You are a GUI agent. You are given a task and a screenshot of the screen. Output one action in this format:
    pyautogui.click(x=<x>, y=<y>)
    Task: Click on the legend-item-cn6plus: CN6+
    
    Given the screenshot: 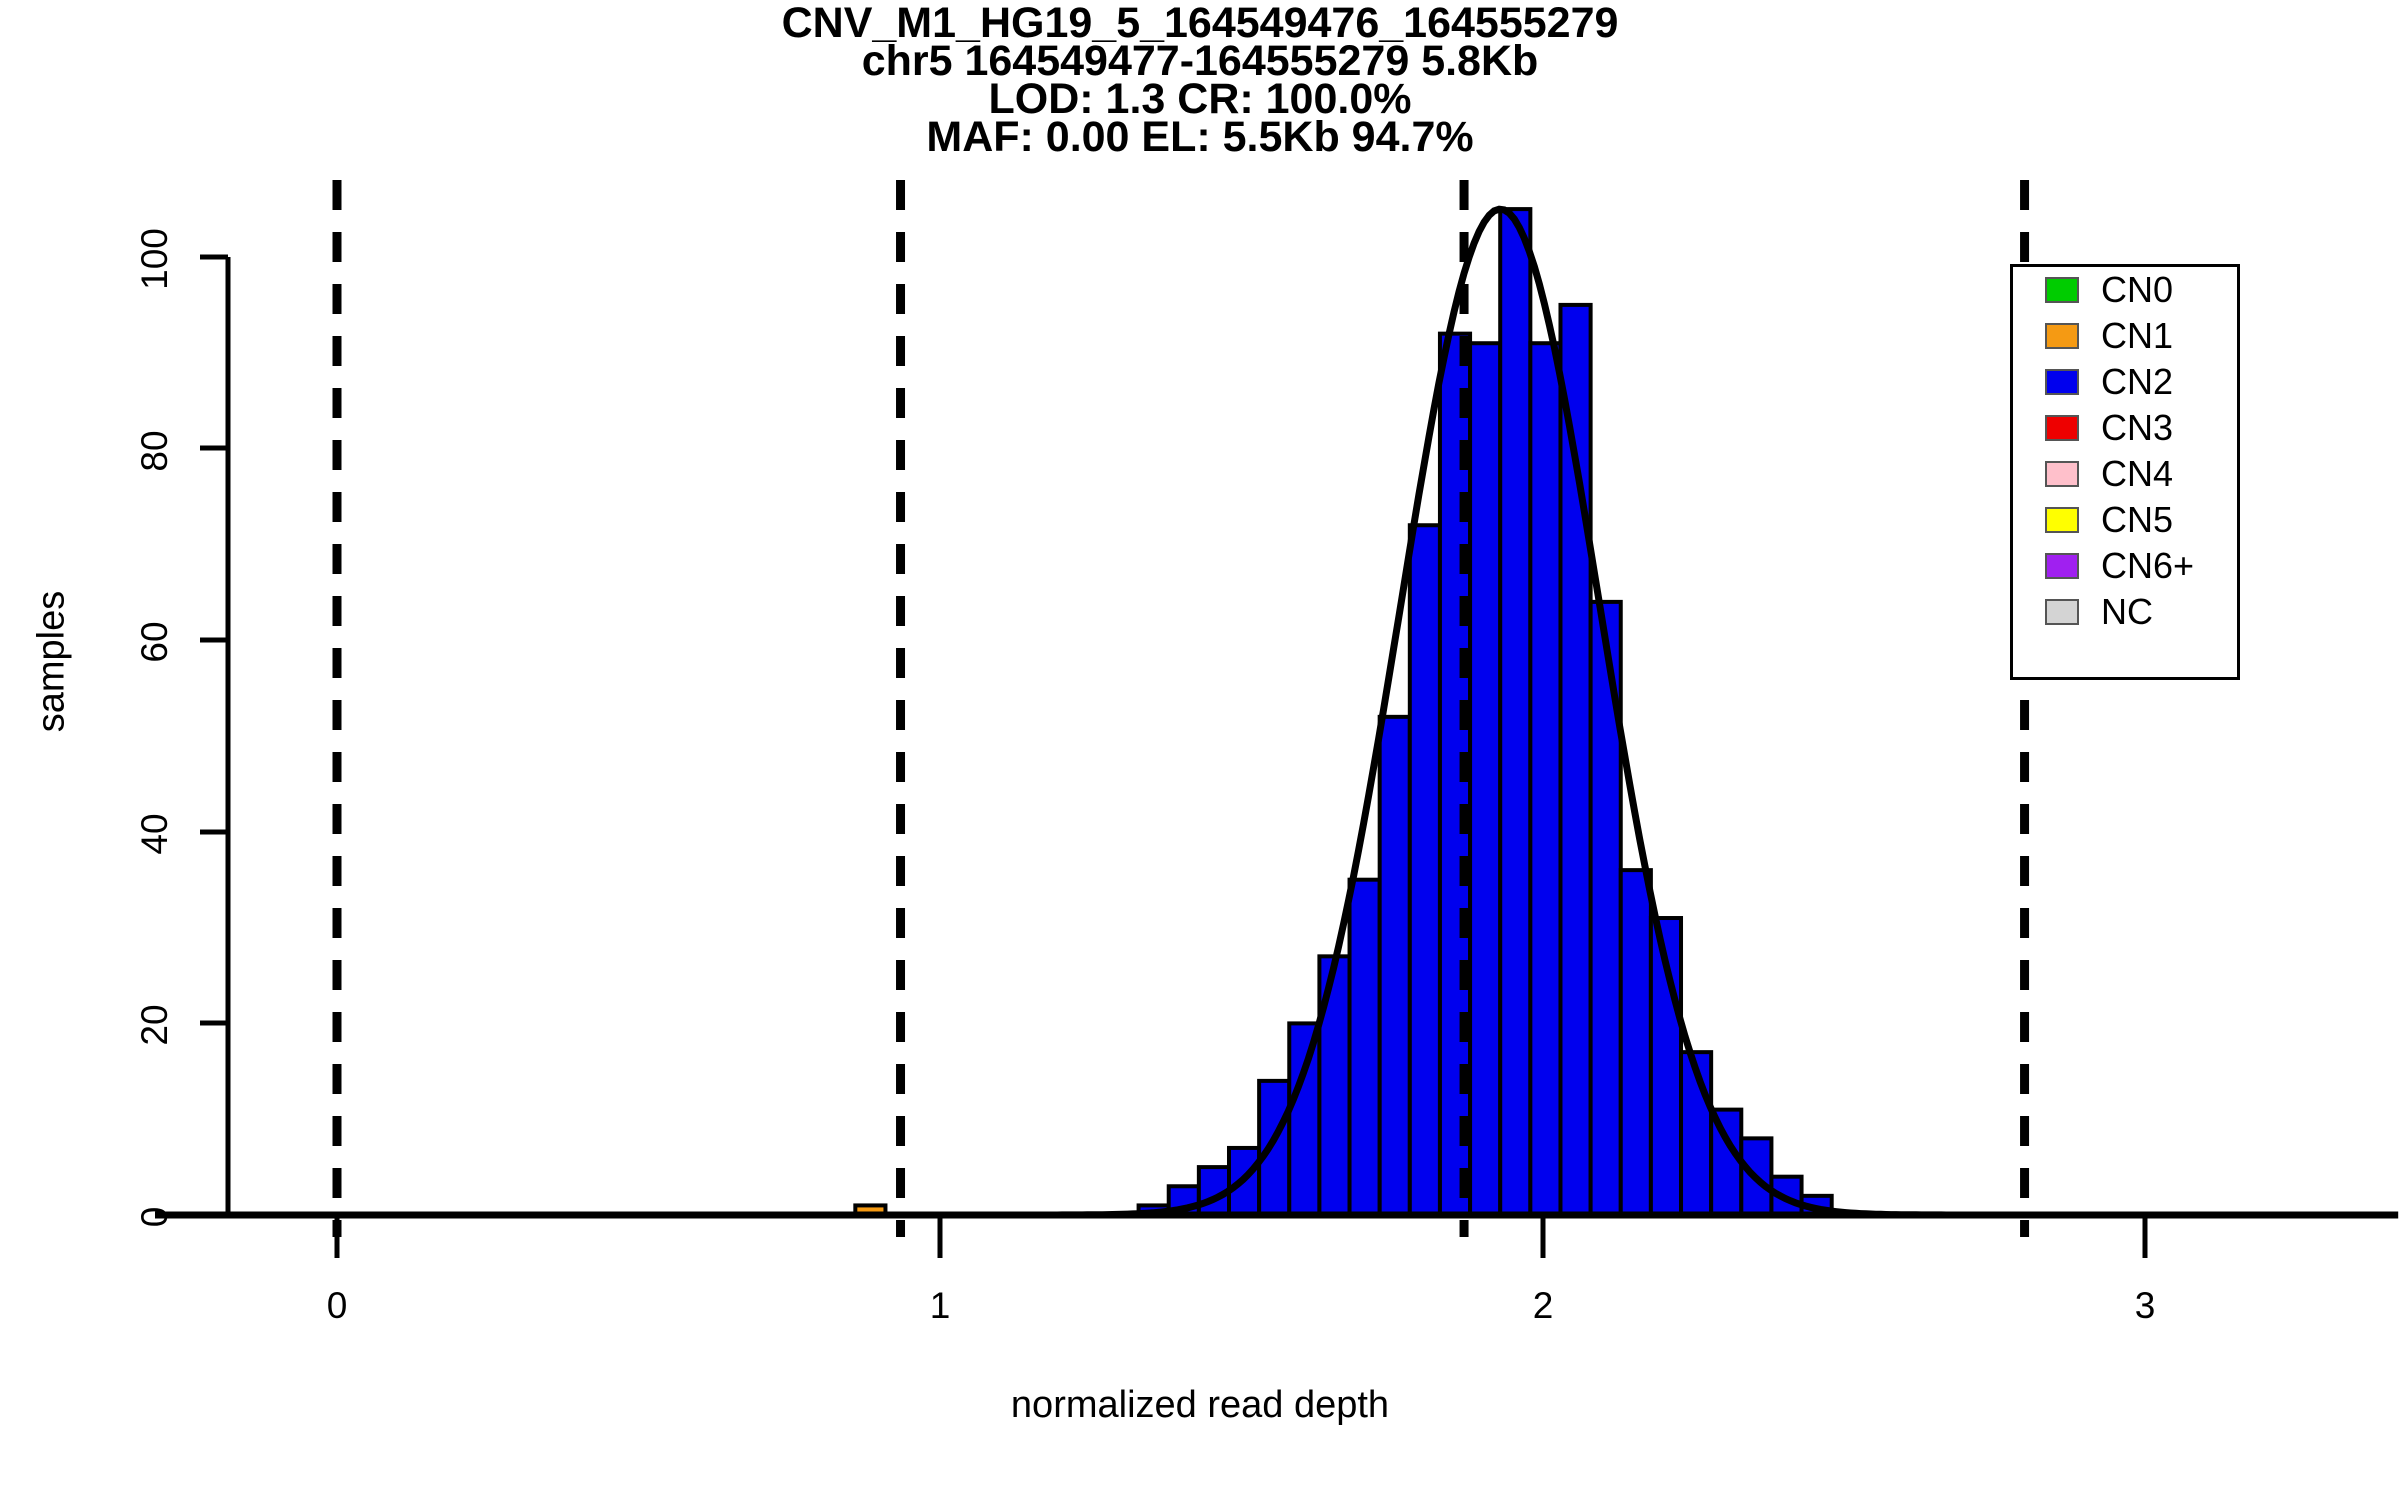 What is the action you would take?
    pyautogui.click(x=2125, y=566)
    